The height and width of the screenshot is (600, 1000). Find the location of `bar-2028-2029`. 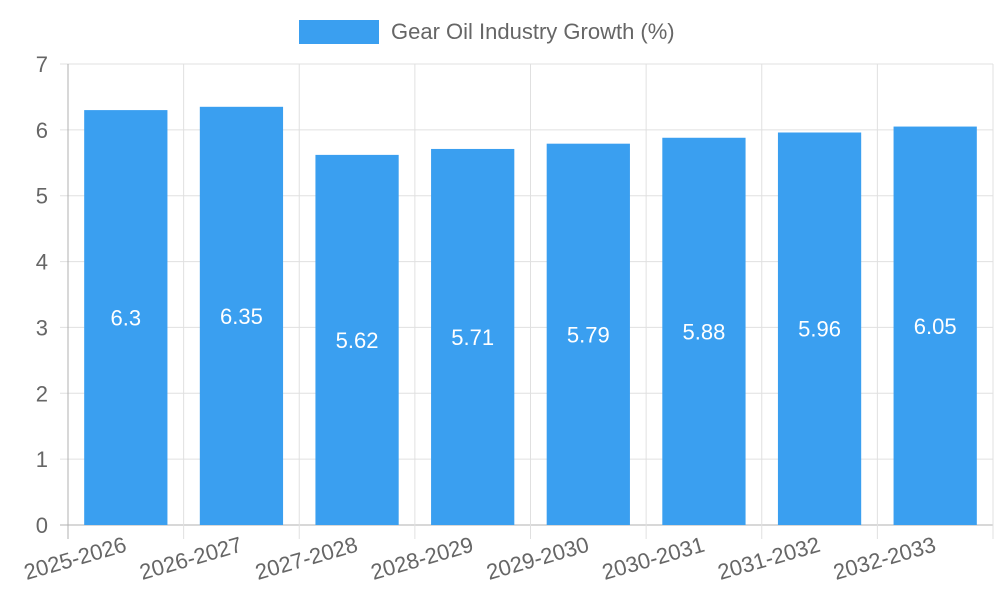

bar-2028-2029 is located at coordinates (473, 336).